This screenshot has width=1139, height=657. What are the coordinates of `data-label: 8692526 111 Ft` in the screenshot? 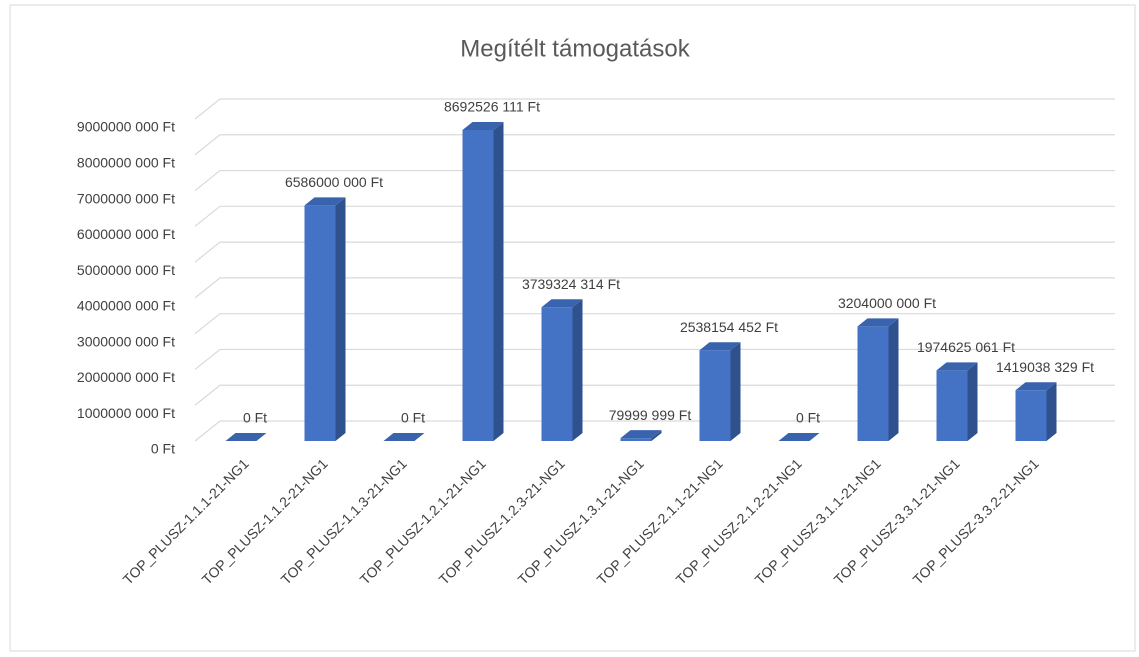 It's located at (492, 107).